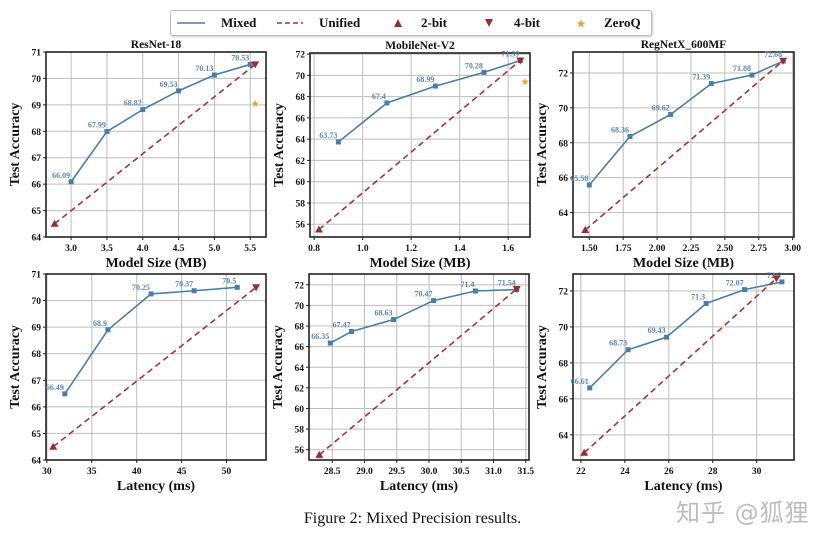 This screenshot has width=825, height=541. Describe the element at coordinates (489, 23) in the screenshot. I see `triangle-down-icon` at that location.